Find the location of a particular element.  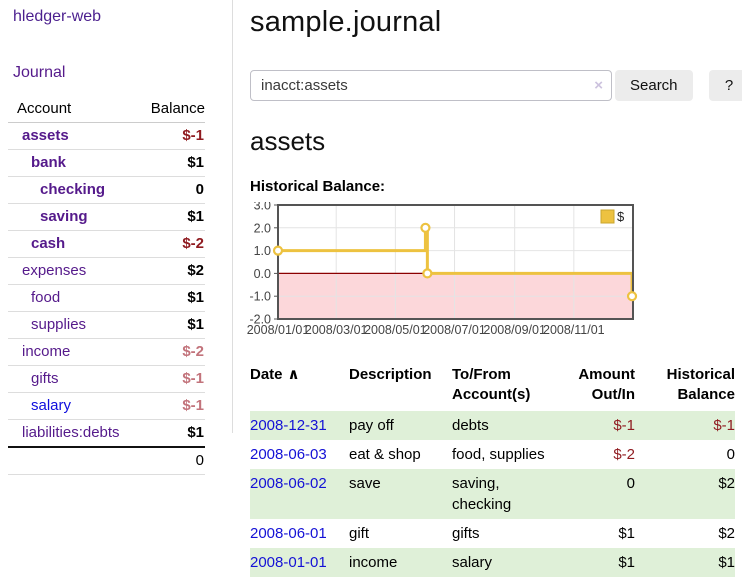

register-header-description: Description is located at coordinates (390, 374).